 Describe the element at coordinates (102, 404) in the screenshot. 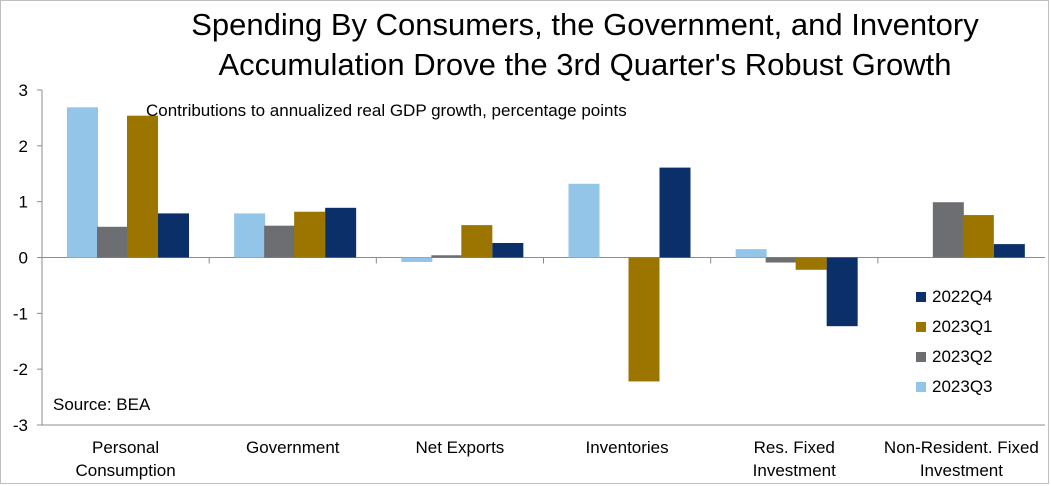

I see `source-note: Source: BEA` at that location.